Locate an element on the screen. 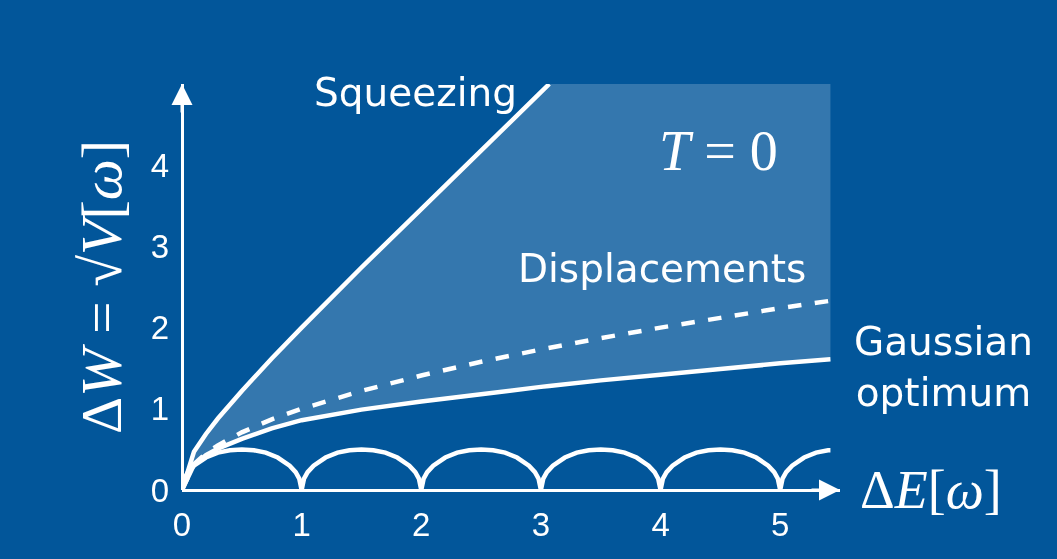  annotation: T = 0 is located at coordinates (718, 151).